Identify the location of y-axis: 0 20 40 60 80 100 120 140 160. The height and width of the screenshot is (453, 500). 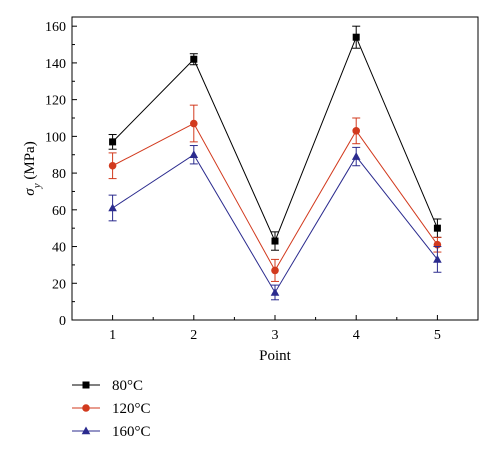
(61, 174).